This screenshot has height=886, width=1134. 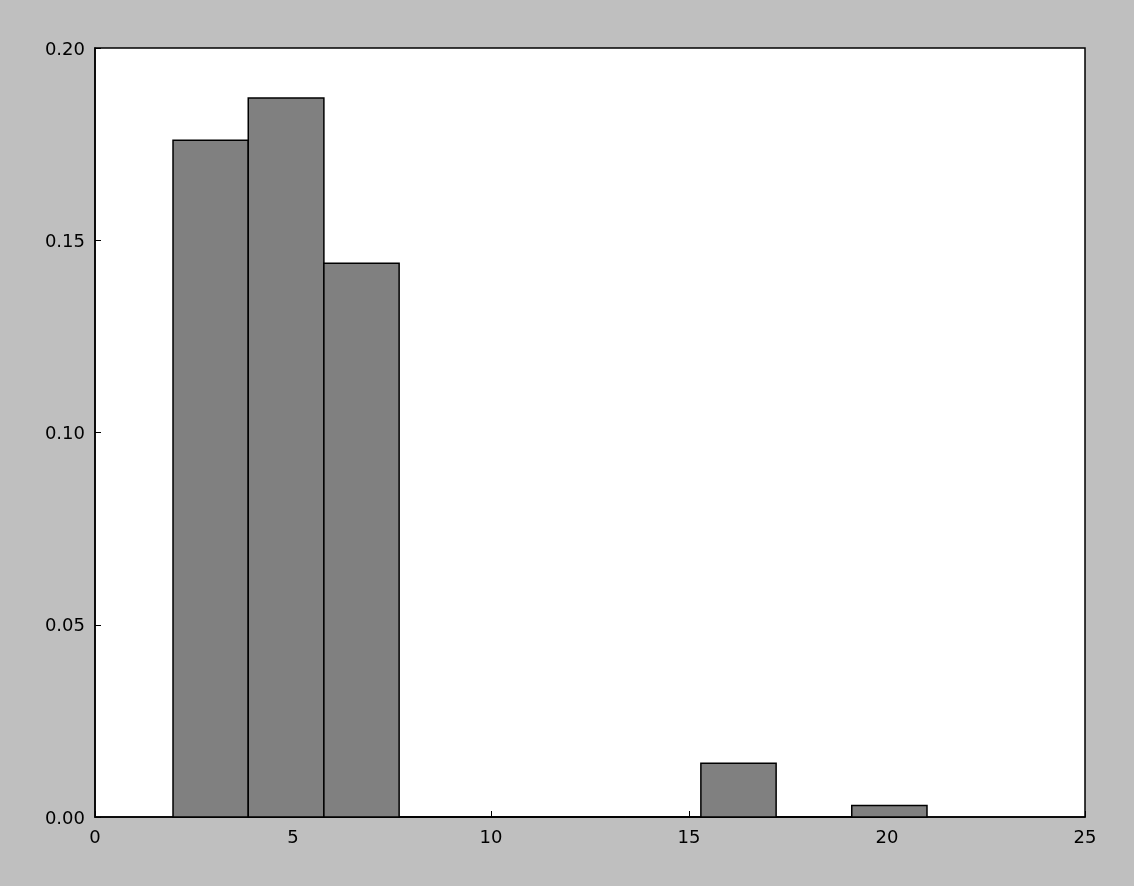 What do you see at coordinates (491, 836) in the screenshot?
I see `x-tick-label: 10` at bounding box center [491, 836].